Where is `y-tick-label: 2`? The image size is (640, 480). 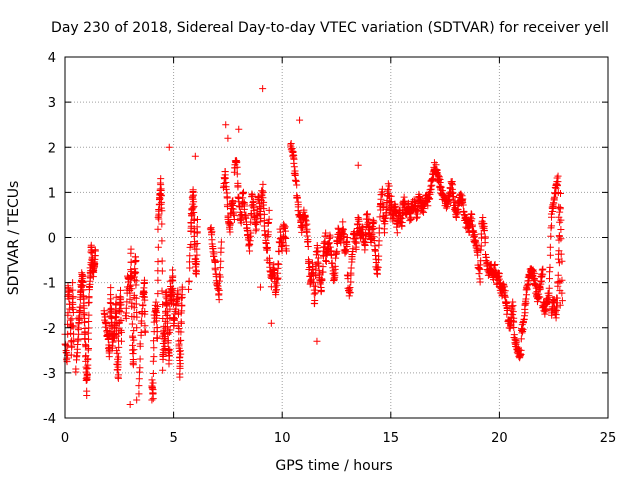
y-tick-label: 2 is located at coordinates (52, 148).